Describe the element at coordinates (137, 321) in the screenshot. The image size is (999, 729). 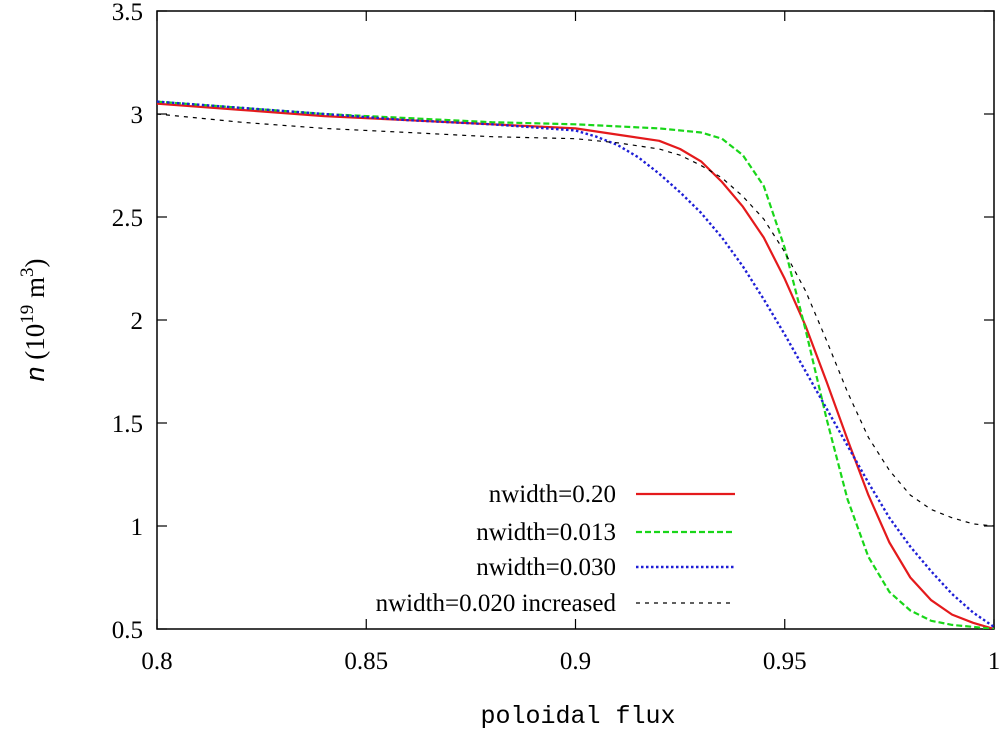
I see `y-tick-label: 2` at that location.